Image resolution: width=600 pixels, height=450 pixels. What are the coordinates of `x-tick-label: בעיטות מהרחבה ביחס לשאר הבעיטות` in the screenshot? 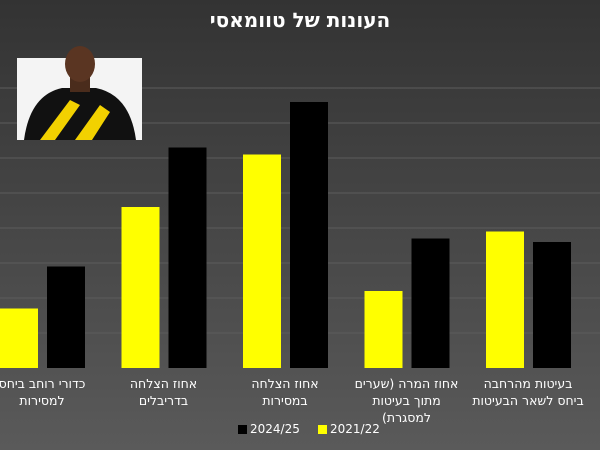 It's located at (528, 392).